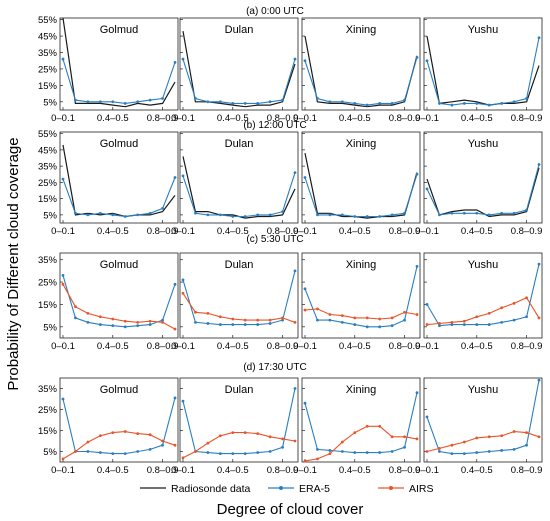  I want to click on station-label: Xining, so click(361, 265).